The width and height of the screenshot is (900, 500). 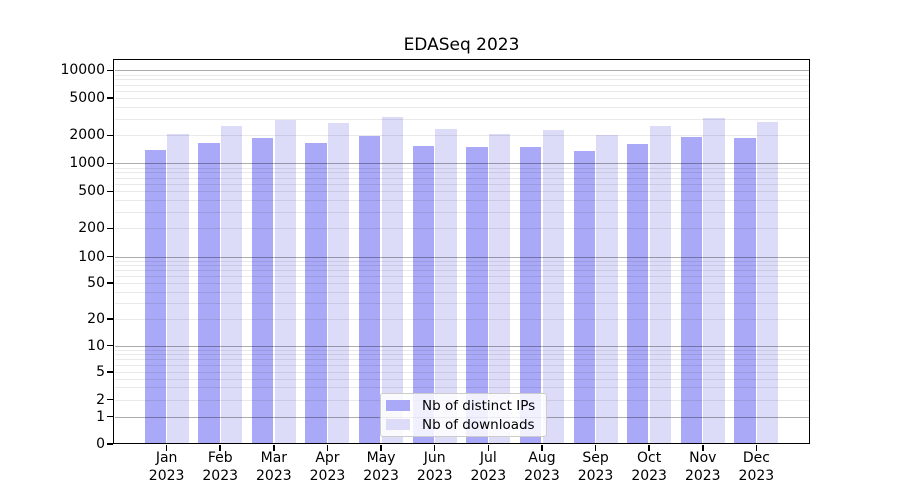 What do you see at coordinates (316, 293) in the screenshot?
I see `bar-apr-distinct-ips` at bounding box center [316, 293].